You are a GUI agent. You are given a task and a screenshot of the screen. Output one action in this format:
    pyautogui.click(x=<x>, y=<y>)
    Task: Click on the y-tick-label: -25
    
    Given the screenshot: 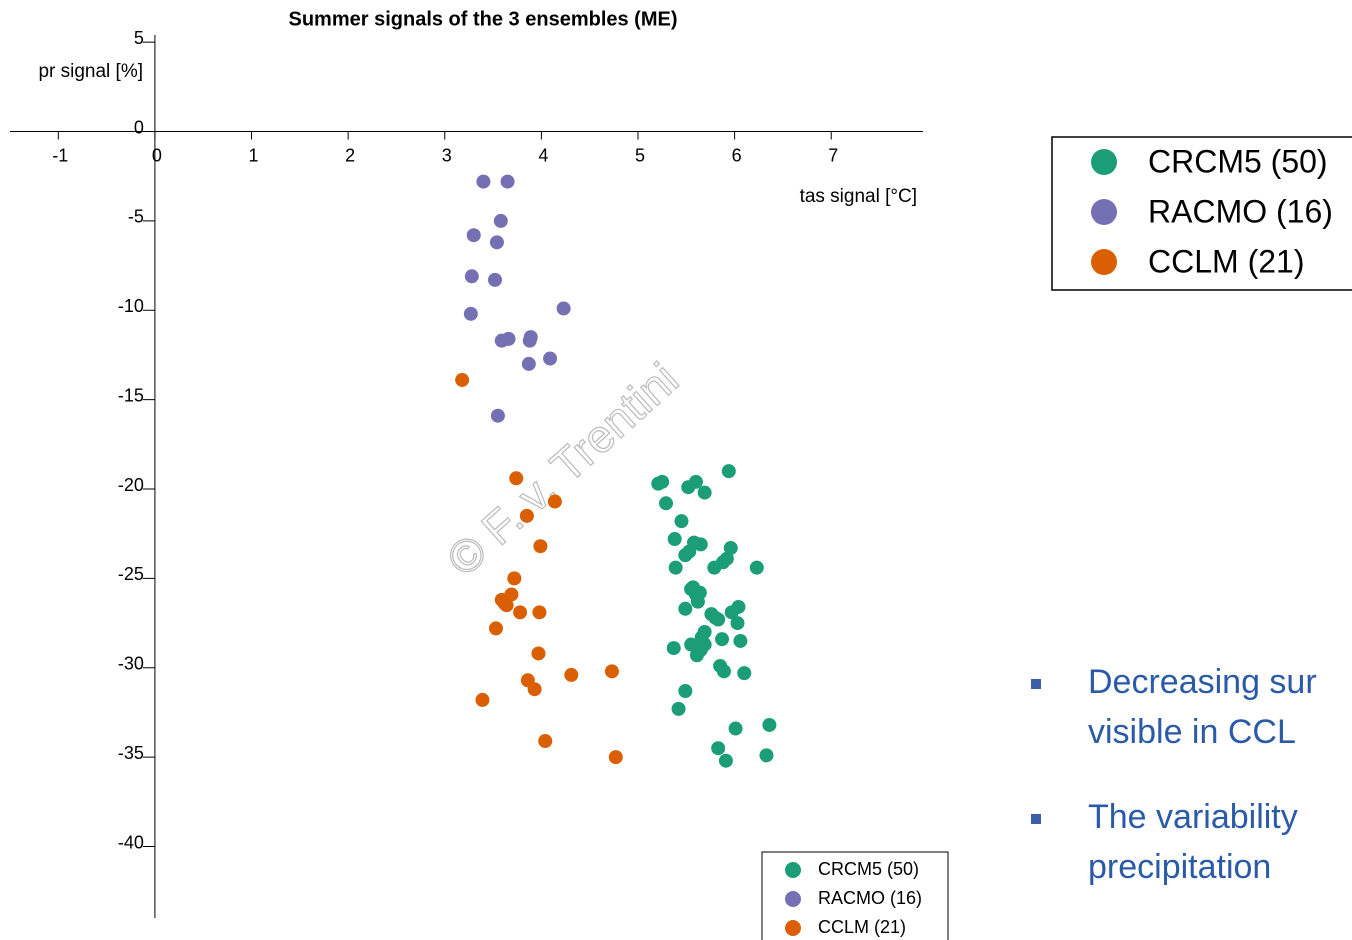 What is the action you would take?
    pyautogui.click(x=131, y=574)
    